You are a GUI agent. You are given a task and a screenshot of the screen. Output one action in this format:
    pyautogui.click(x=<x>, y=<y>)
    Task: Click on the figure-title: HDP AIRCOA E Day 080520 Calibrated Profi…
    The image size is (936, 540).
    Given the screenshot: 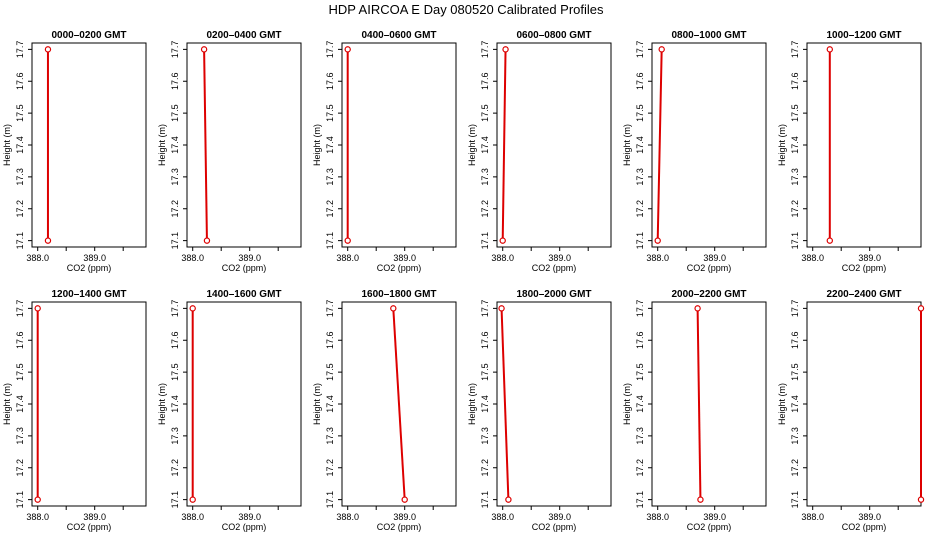 What is the action you would take?
    pyautogui.click(x=466, y=9)
    